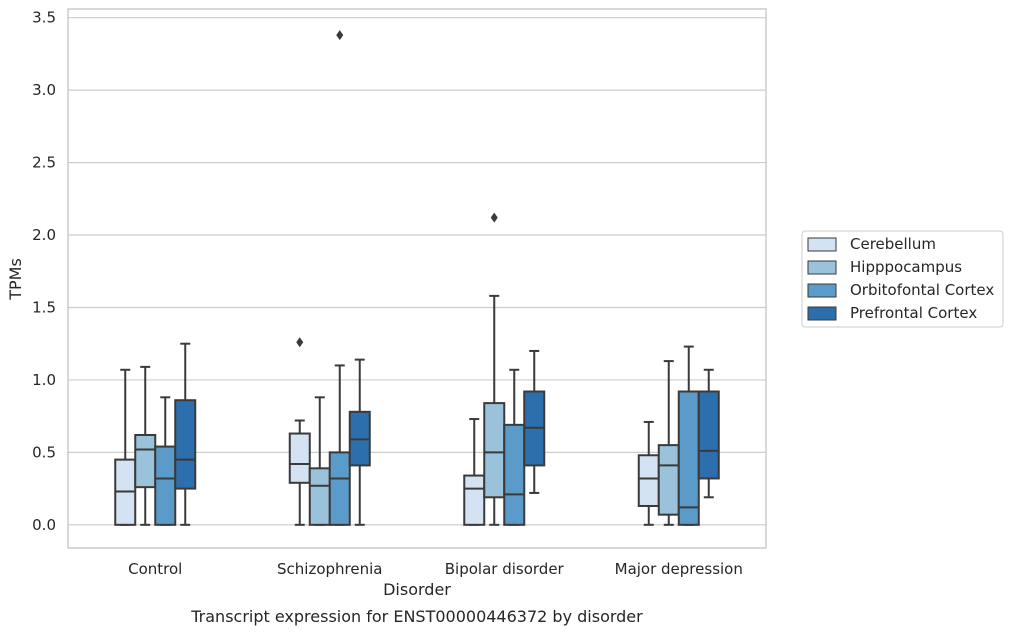  Describe the element at coordinates (906, 267) in the screenshot. I see `legend-label: Hipppocampus` at that location.